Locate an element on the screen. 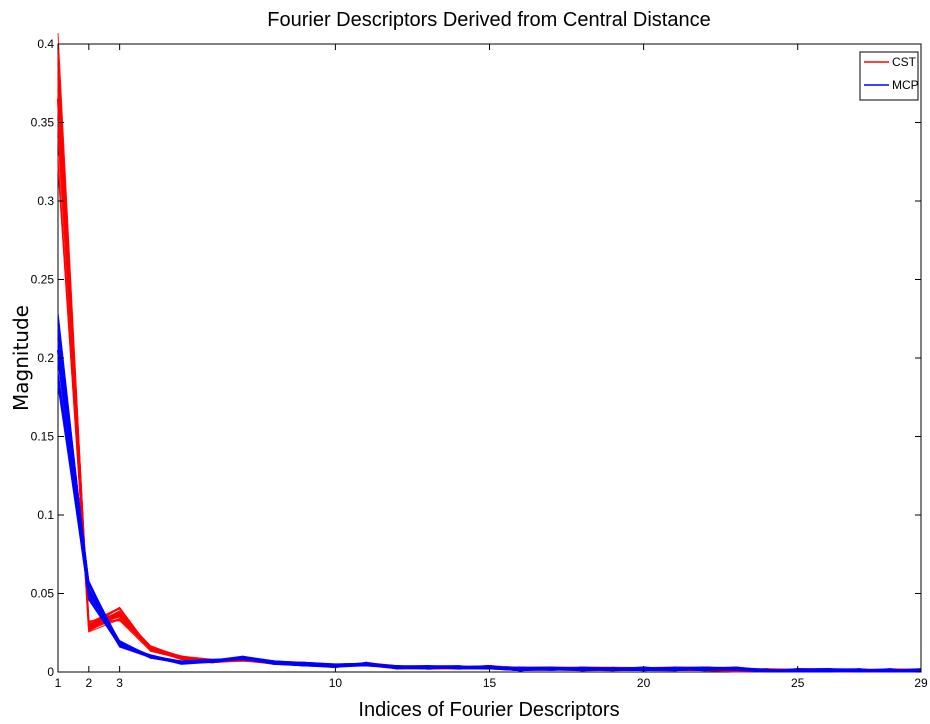 The image size is (930, 724). y-tick-label: 0.25 is located at coordinates (43, 280).